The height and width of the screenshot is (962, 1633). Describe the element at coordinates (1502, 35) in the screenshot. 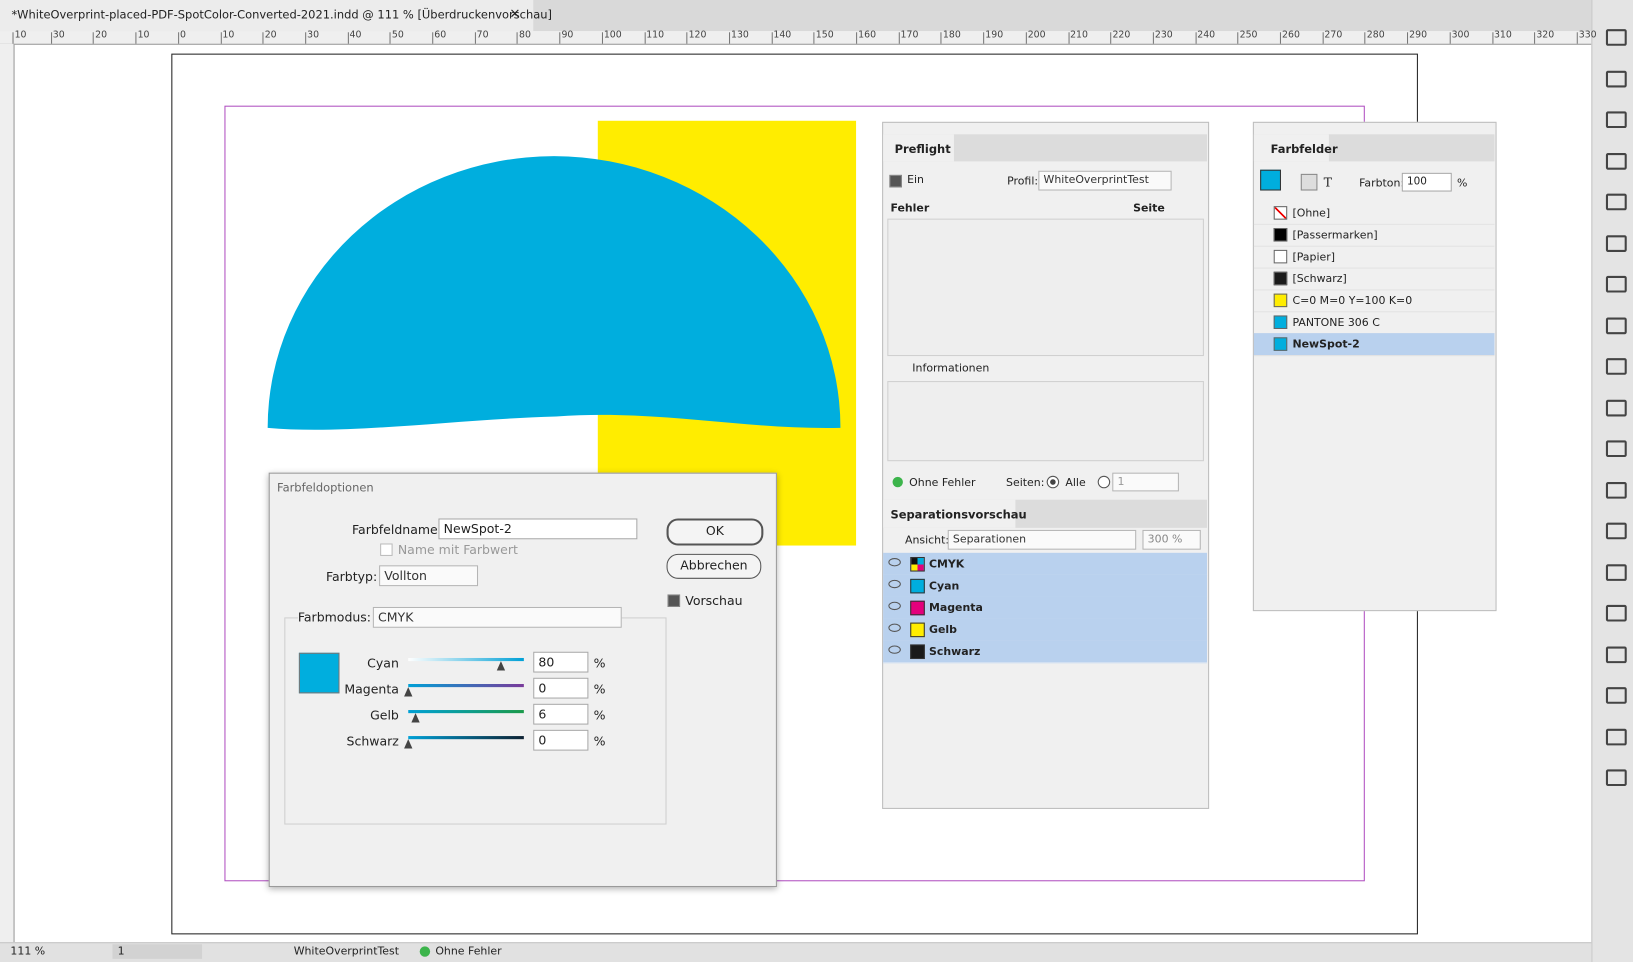

I see `ruler-label: 310` at that location.